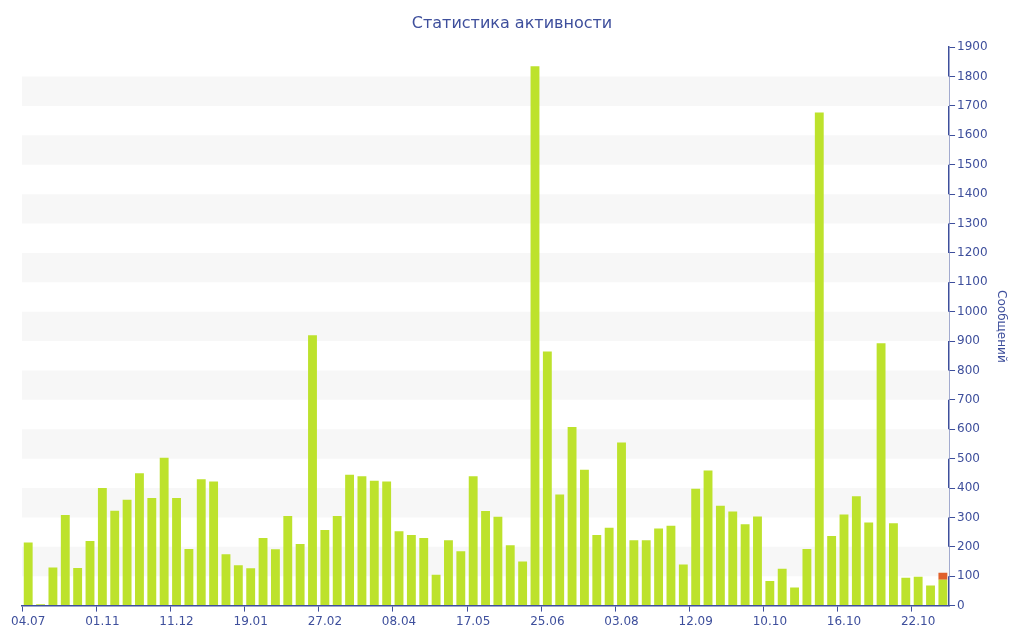  What do you see at coordinates (28, 620) in the screenshot?
I see `x-tick-label: 04.07` at bounding box center [28, 620].